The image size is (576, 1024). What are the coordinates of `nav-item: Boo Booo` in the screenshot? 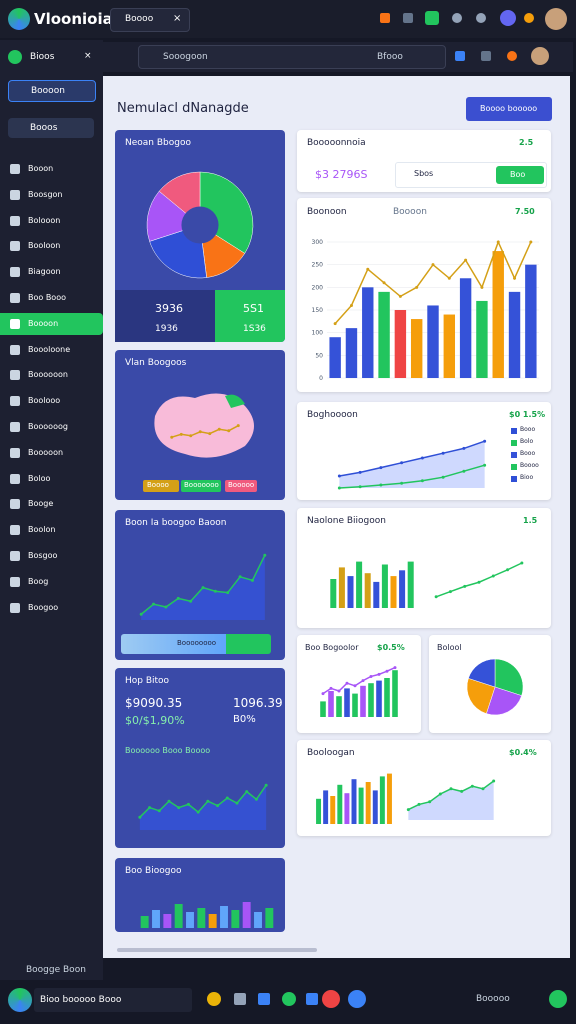 It's located at (47, 297).